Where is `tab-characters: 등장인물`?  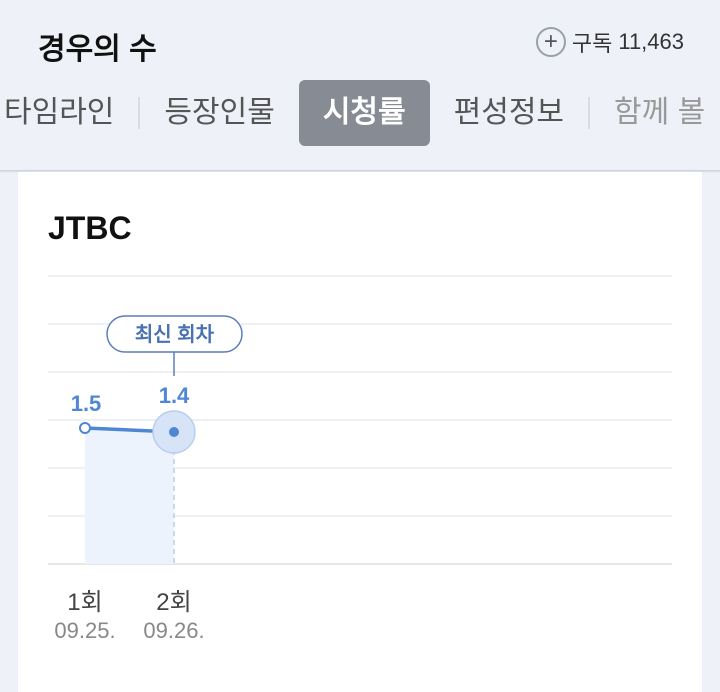
tab-characters: 등장인물 is located at coordinates (219, 112).